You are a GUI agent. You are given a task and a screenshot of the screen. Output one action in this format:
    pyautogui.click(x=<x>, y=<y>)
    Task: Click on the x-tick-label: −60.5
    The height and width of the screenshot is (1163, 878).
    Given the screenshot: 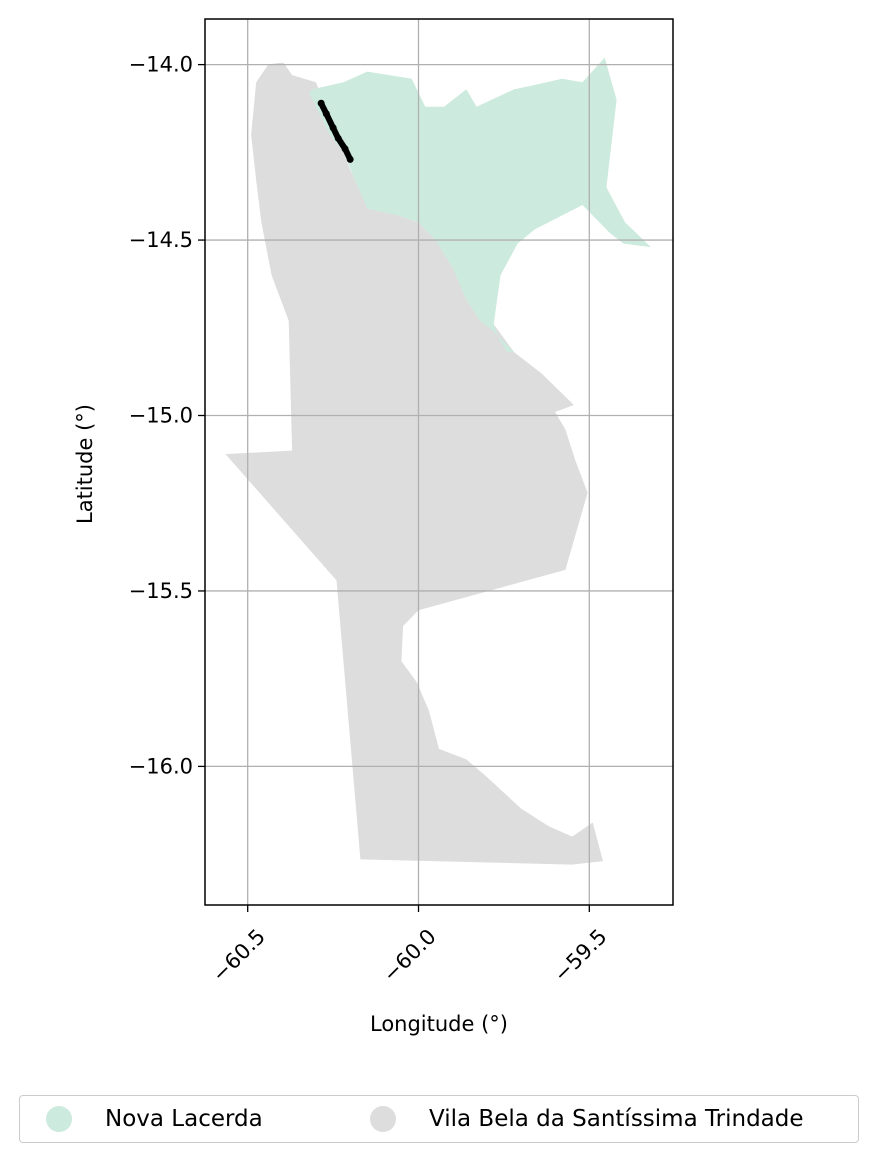 What is the action you would take?
    pyautogui.click(x=239, y=955)
    